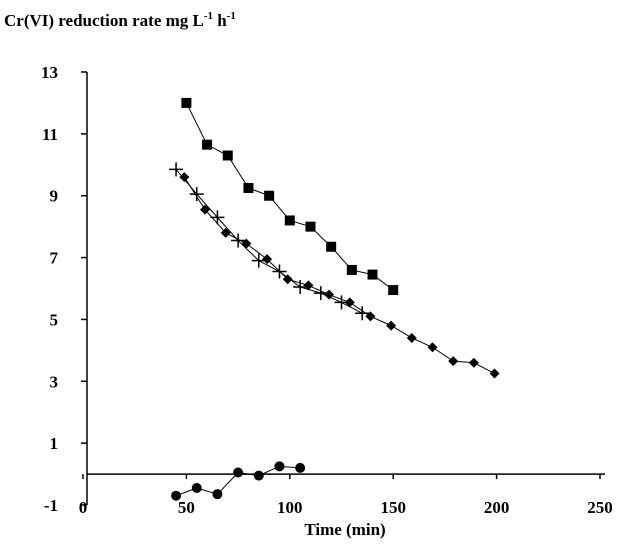  I want to click on y-tick-label: 11, so click(50, 134).